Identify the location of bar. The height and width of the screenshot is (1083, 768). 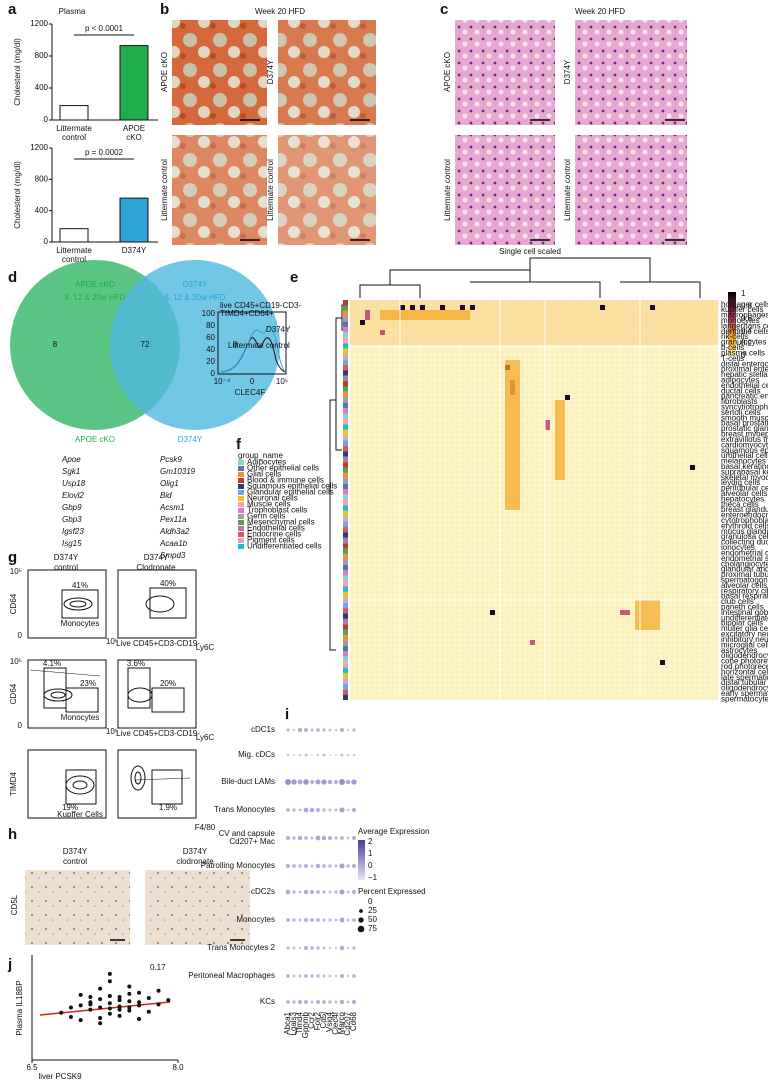
(134, 83).